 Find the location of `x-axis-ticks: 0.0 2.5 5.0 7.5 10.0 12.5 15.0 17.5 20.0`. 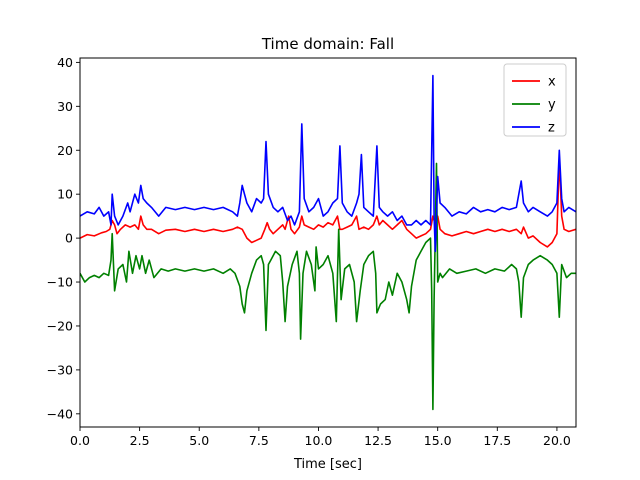

x-axis-ticks: 0.0 2.5 5.0 7.5 10.0 12.5 15.0 17.5 20.0 is located at coordinates (320, 437).